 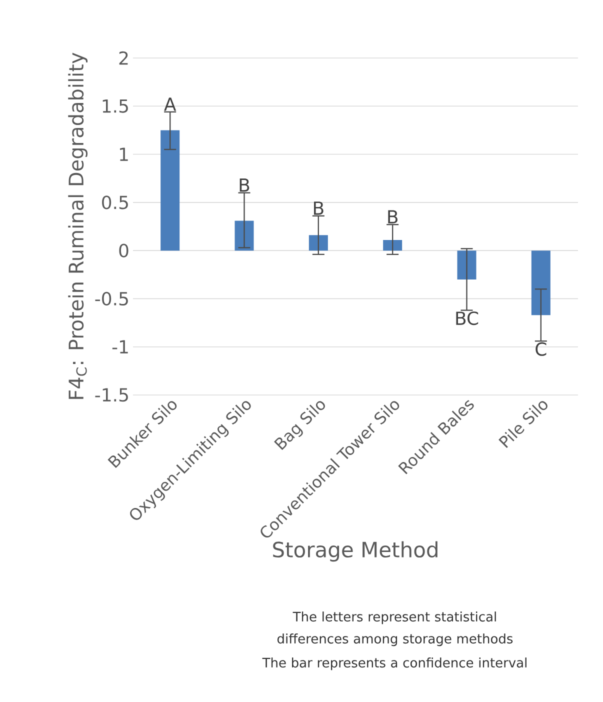 What do you see at coordinates (120, 347) in the screenshot?
I see `y-tick-label: -1` at bounding box center [120, 347].